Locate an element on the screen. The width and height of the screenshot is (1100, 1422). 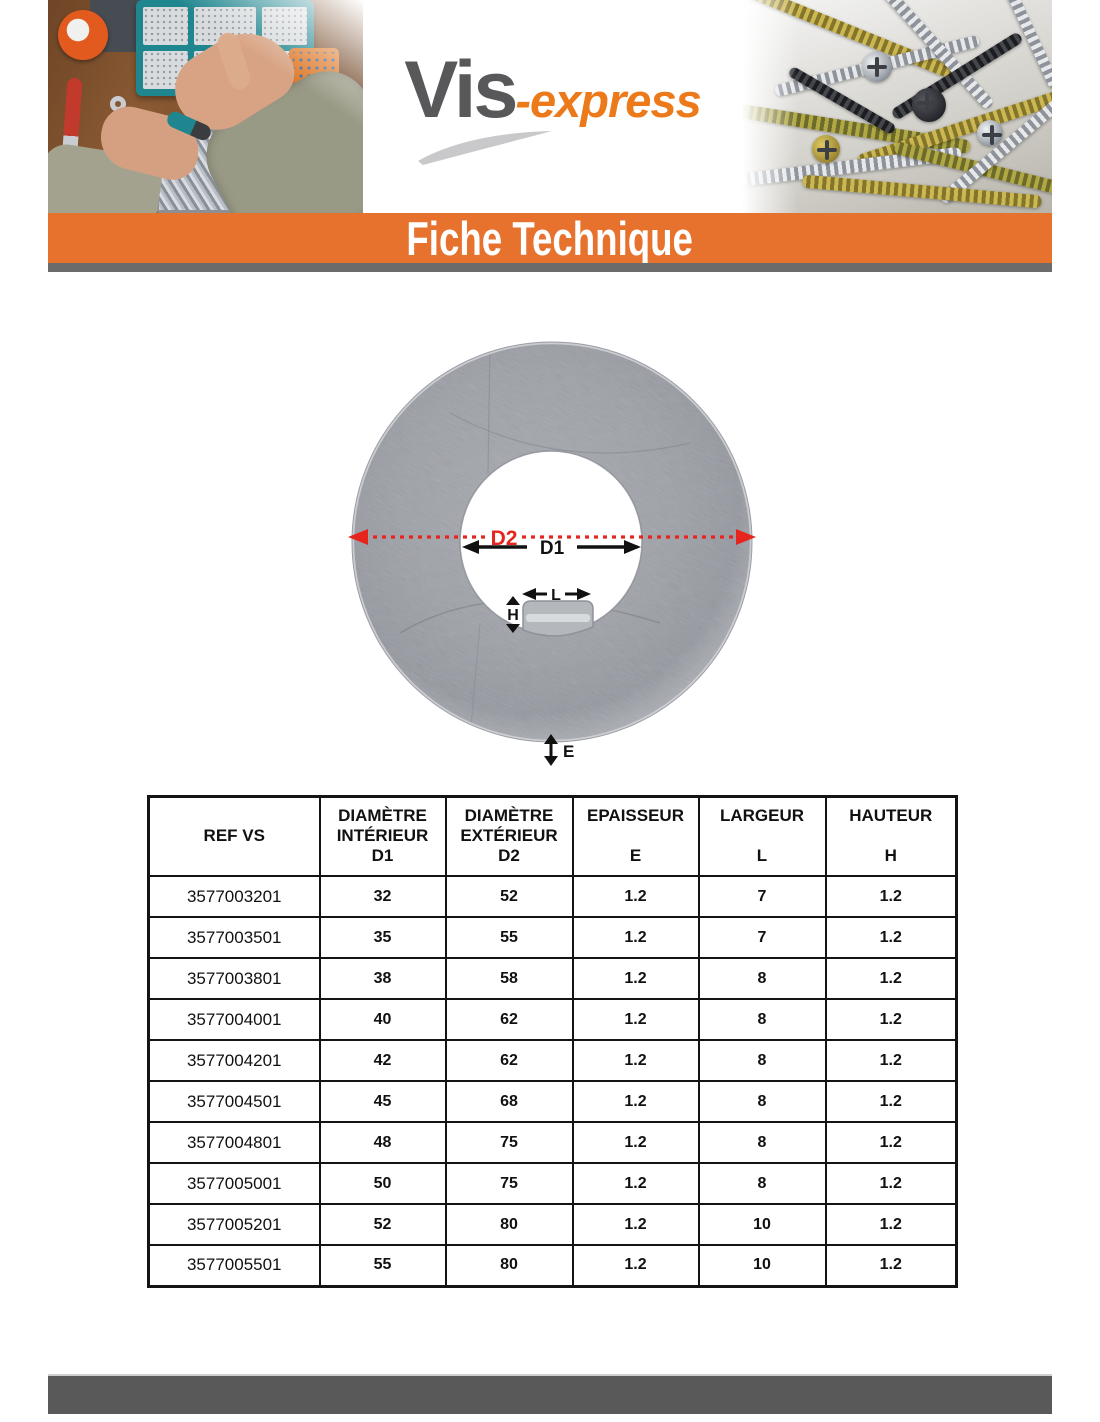
ref-cell: 3577004501 is located at coordinates (234, 1102).